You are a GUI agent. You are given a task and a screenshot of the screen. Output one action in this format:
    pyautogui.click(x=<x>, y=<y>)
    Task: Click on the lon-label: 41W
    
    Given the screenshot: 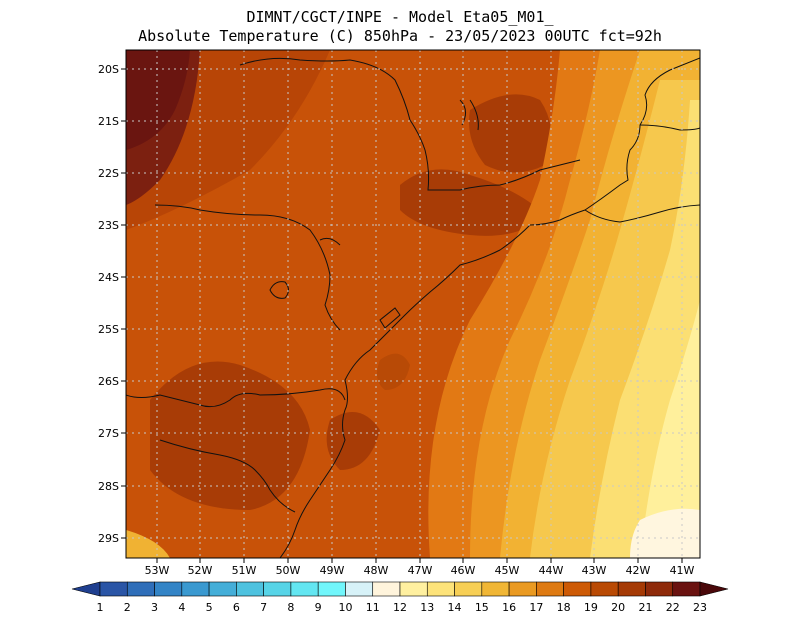 What is the action you would take?
    pyautogui.click(x=682, y=570)
    